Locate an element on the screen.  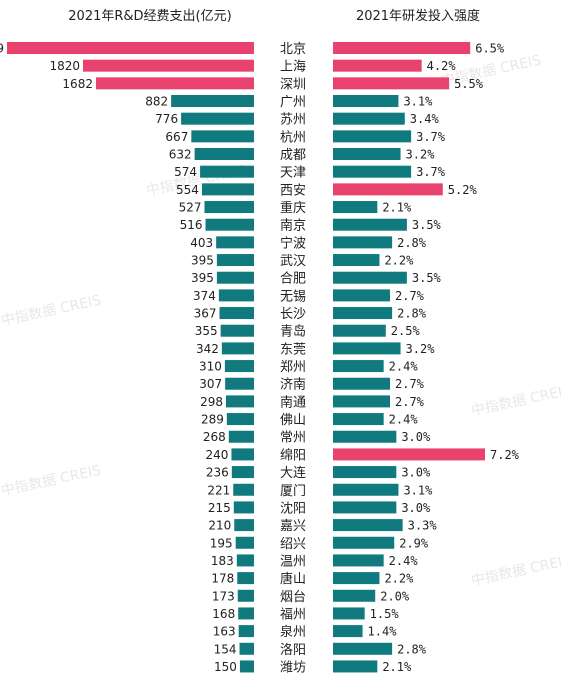
rd-intensity-value-label: 2.9% is located at coordinates (414, 543).